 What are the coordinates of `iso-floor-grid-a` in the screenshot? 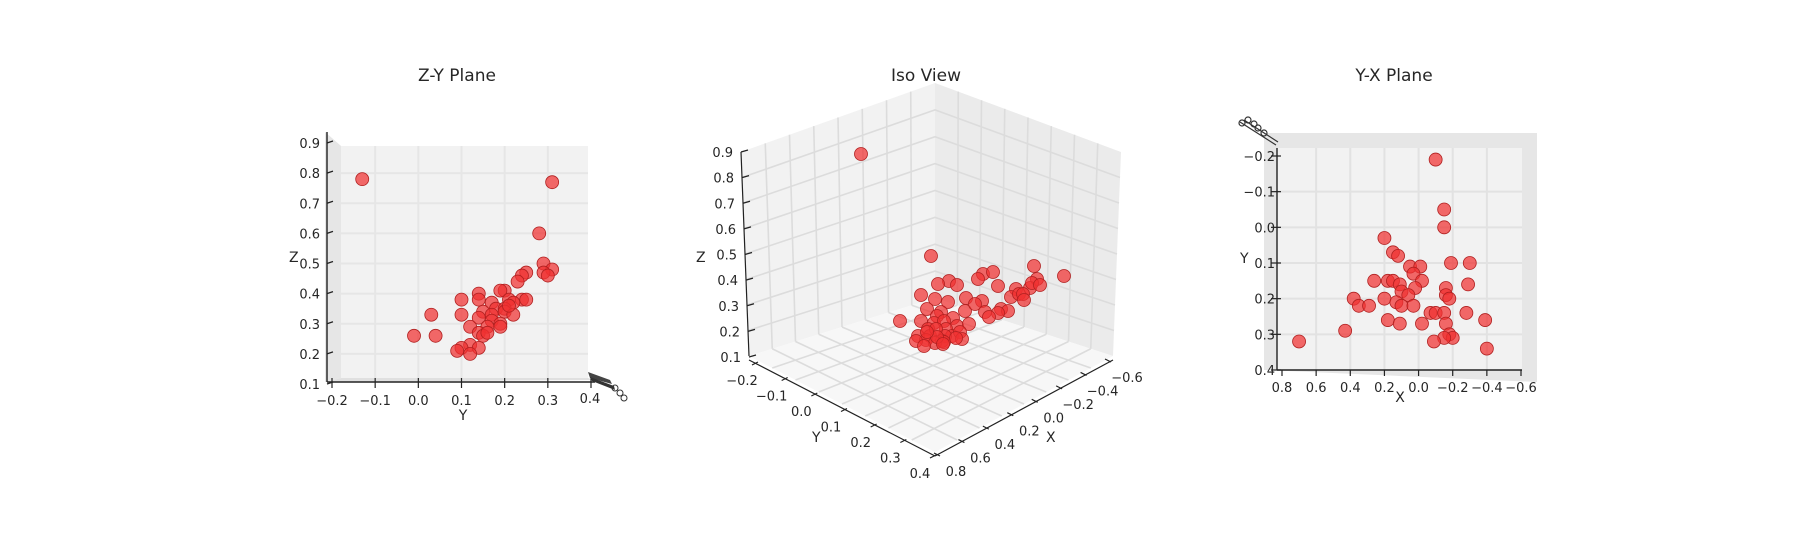 It's located at (955, 375).